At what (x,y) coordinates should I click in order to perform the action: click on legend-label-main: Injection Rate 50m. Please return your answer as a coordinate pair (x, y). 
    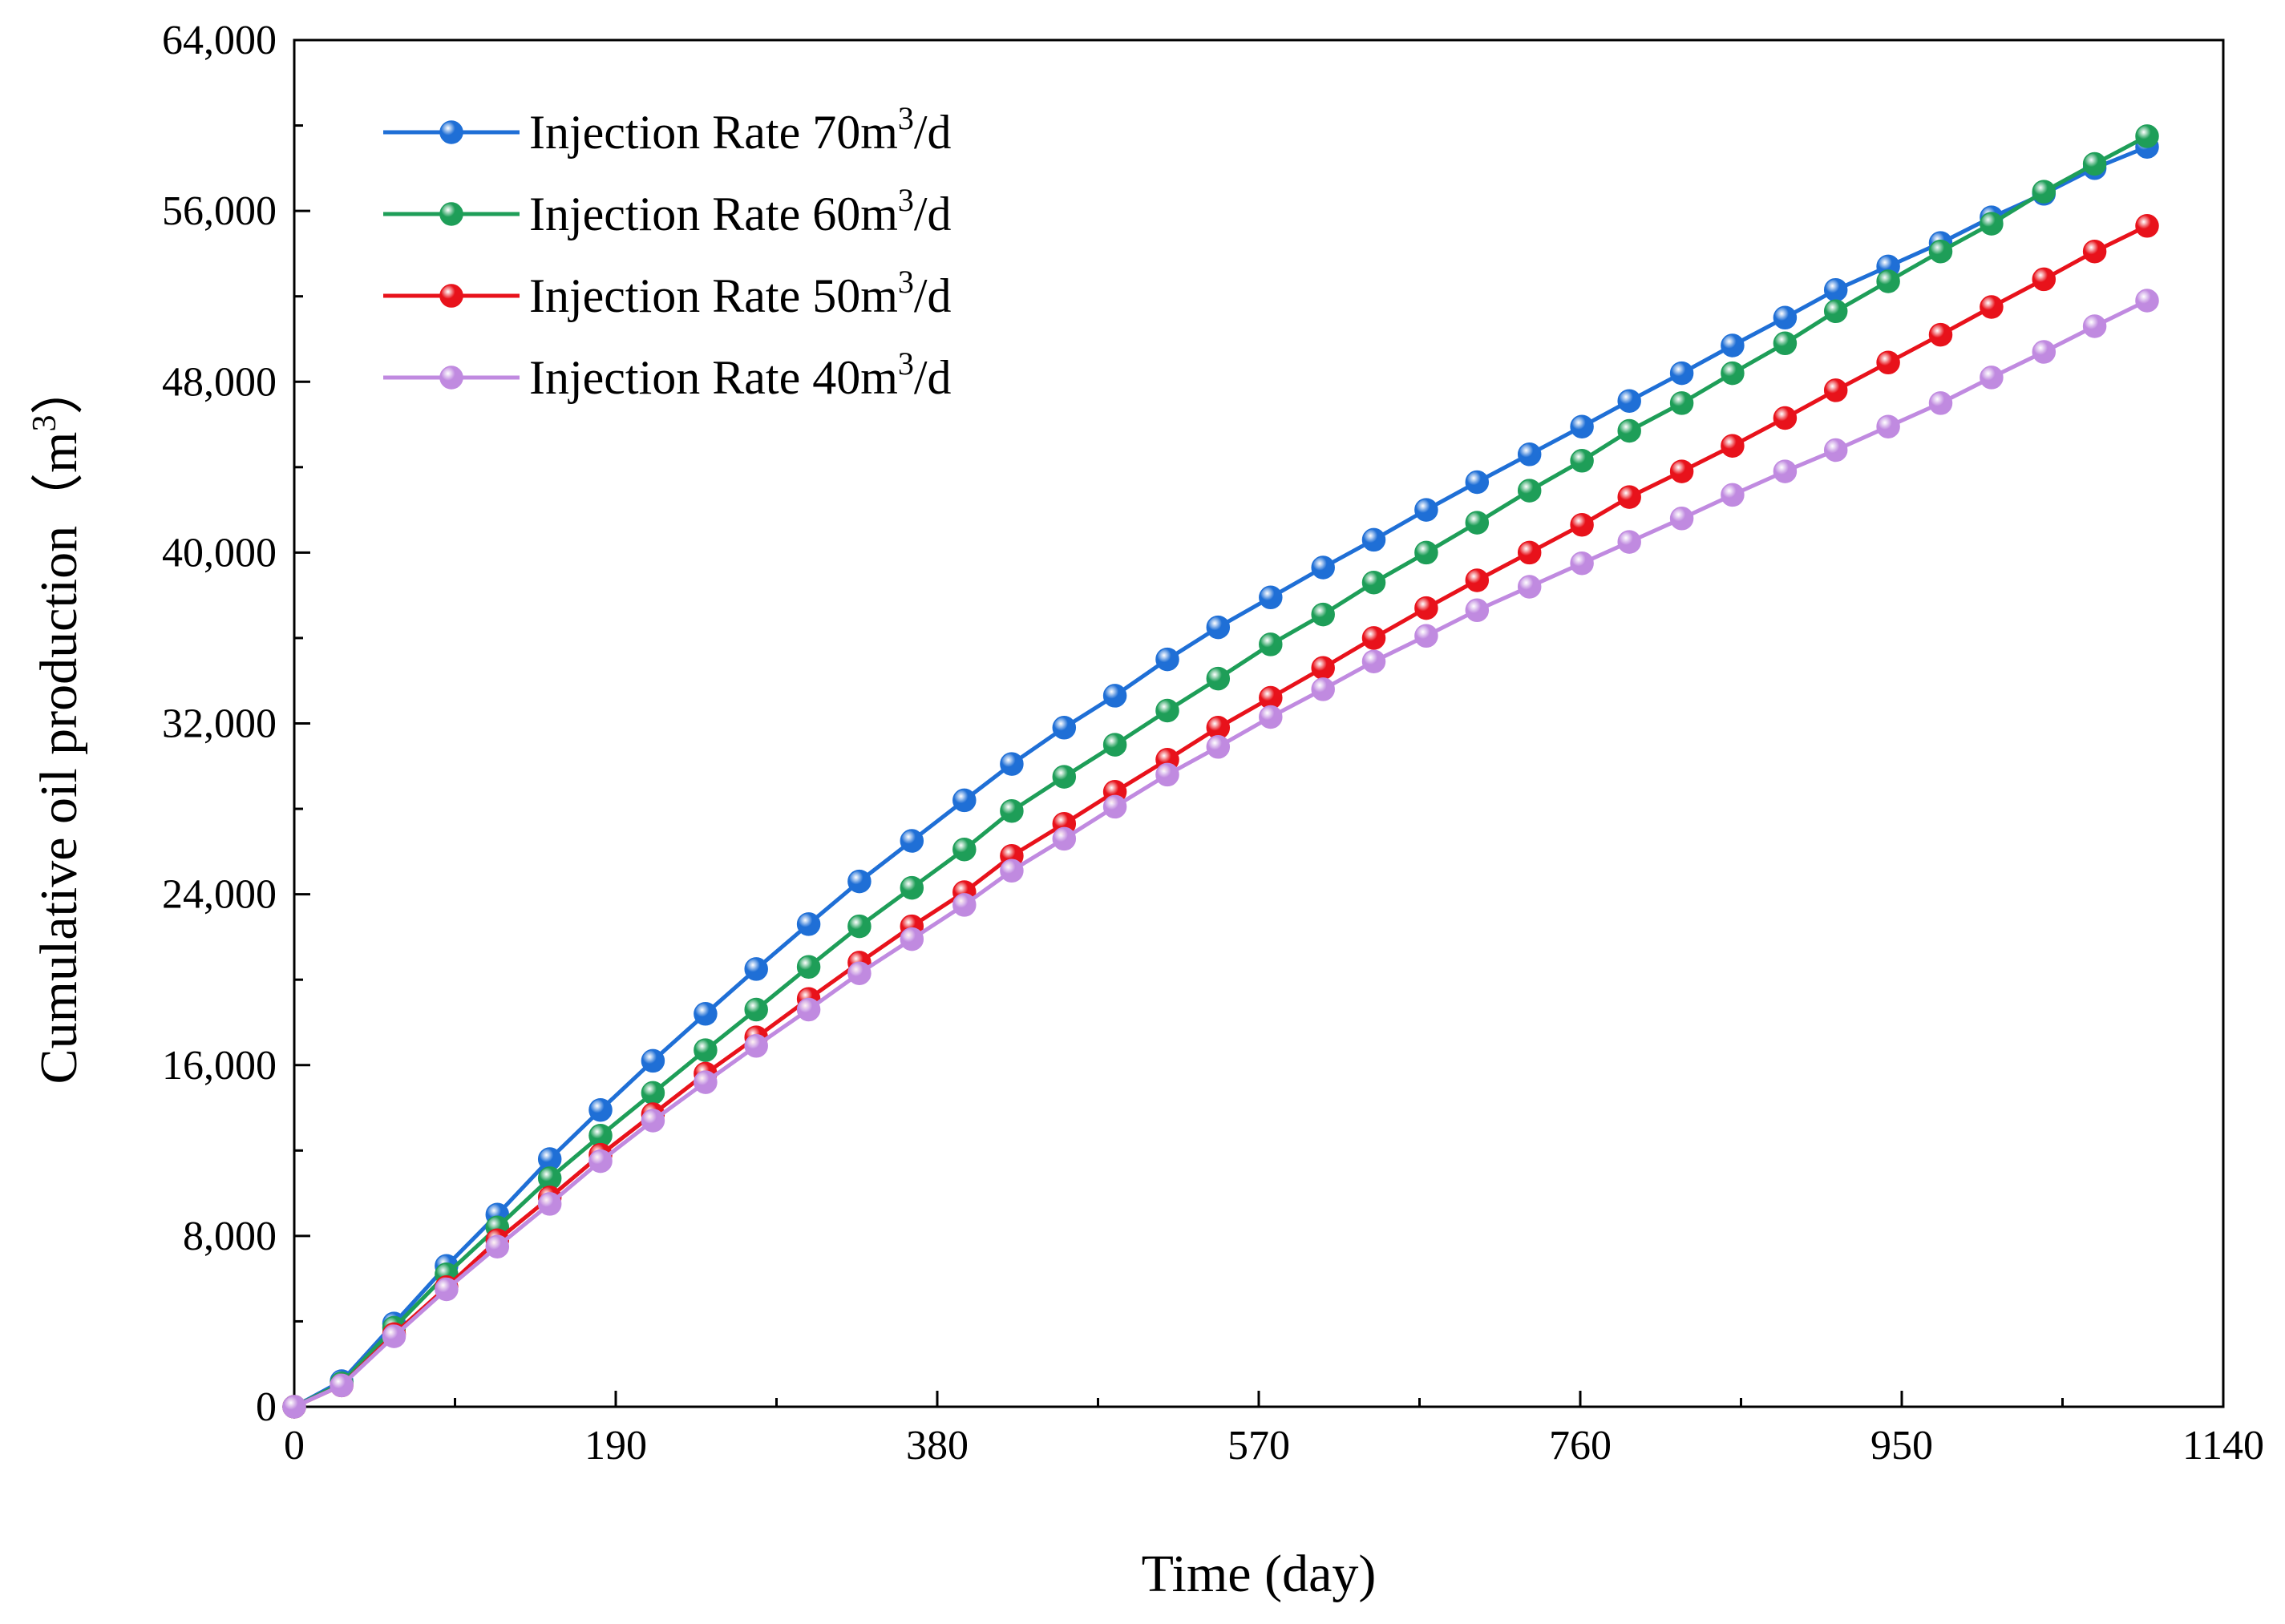
    Looking at the image, I should click on (714, 295).